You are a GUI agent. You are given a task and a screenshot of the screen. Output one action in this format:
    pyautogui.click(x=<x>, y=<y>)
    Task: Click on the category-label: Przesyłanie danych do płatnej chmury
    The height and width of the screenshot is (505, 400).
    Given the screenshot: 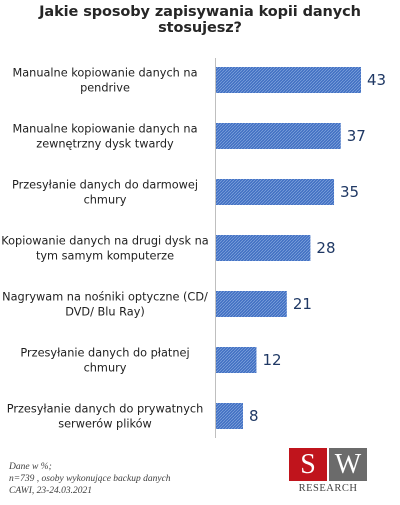 What is the action you would take?
    pyautogui.click(x=104, y=361)
    